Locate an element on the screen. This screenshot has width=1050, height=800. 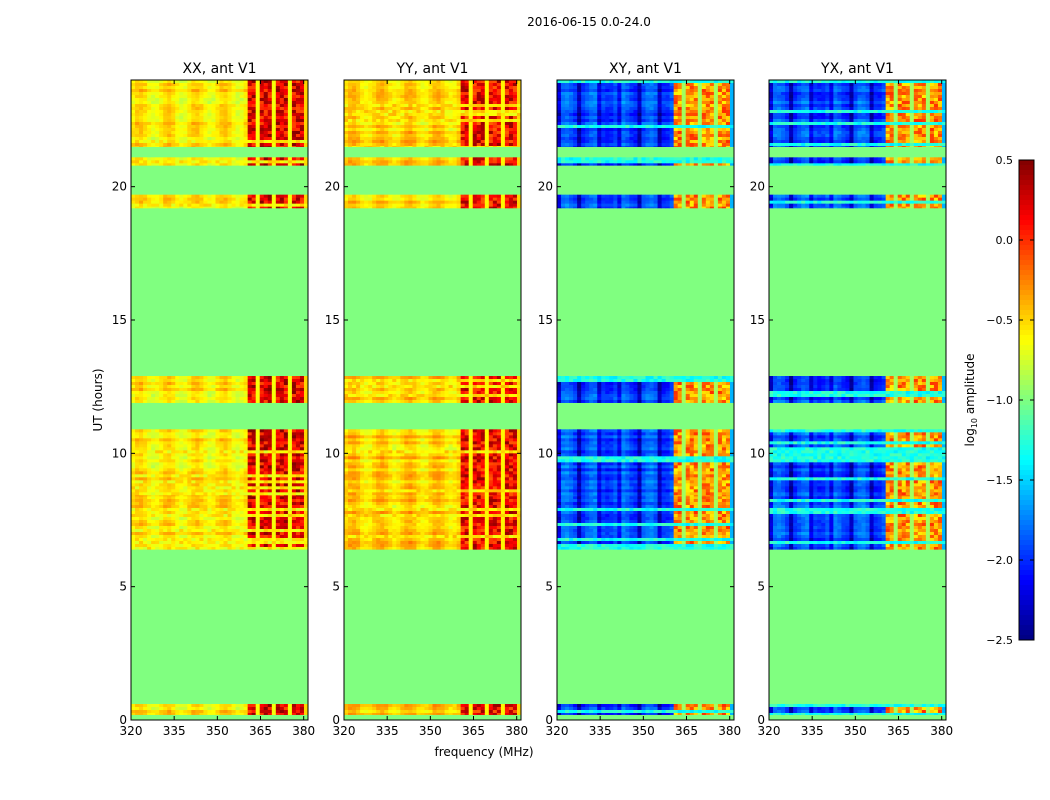
data-block is located at coordinates (433, 463).